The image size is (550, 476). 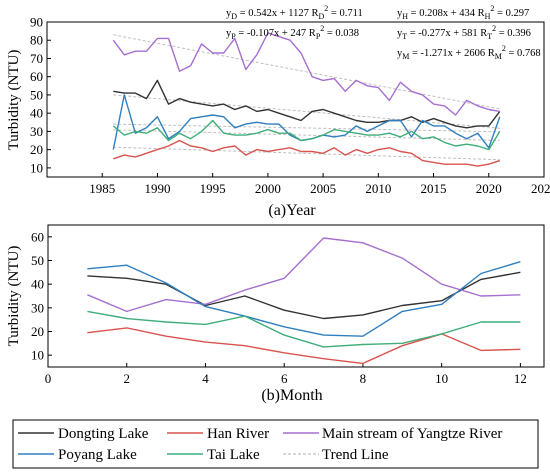 What do you see at coordinates (469, 52) in the screenshot?
I see `regression-equation: yM = -1.271x + 2606 RM2 = 0.768` at bounding box center [469, 52].